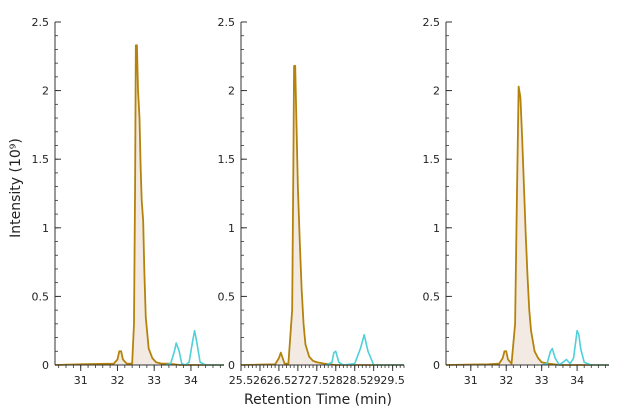  Describe the element at coordinates (227, 22) in the screenshot. I see `panel-2-y-tick-label: 2.5` at that location.